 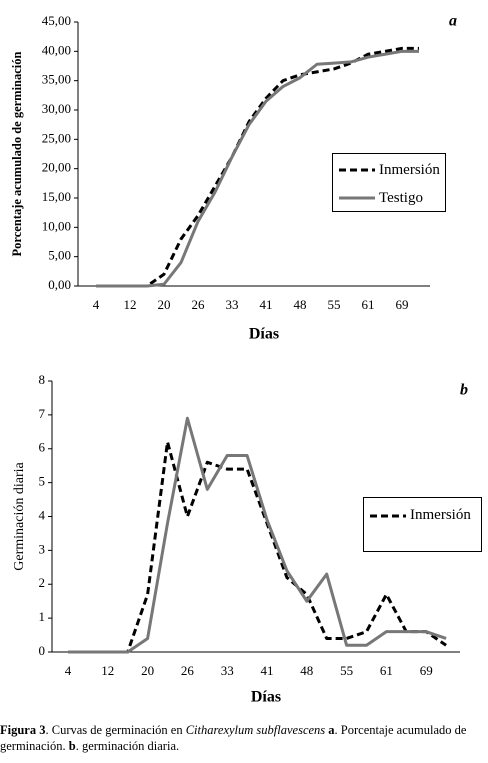 I want to click on y-tick-label: 45,00, so click(x=56, y=20).